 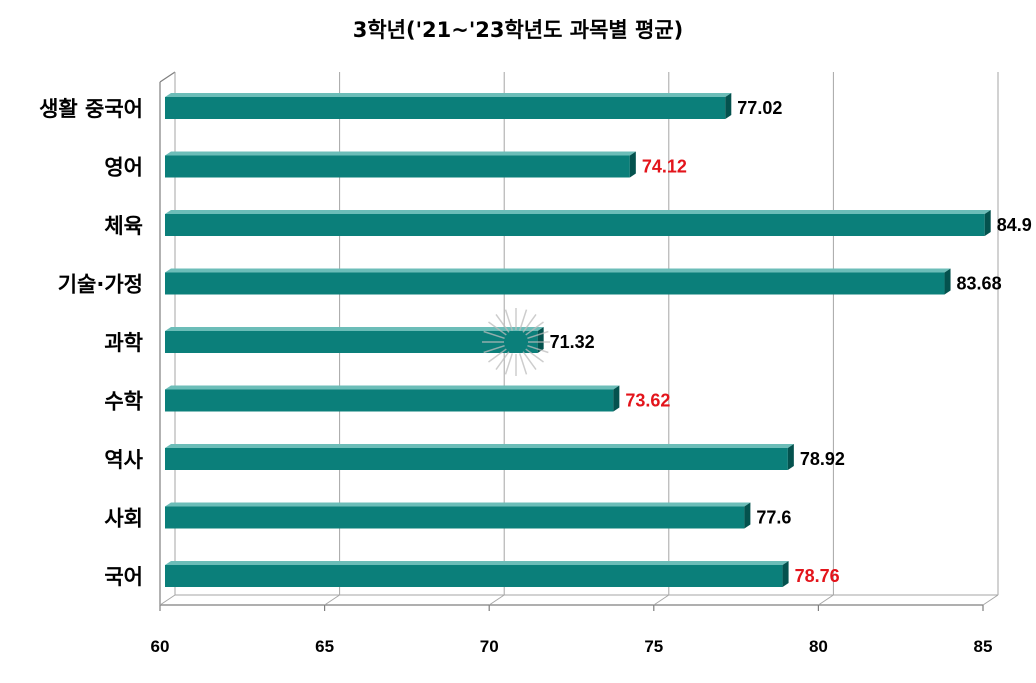 I want to click on value-label: 77.6, so click(x=773, y=518).